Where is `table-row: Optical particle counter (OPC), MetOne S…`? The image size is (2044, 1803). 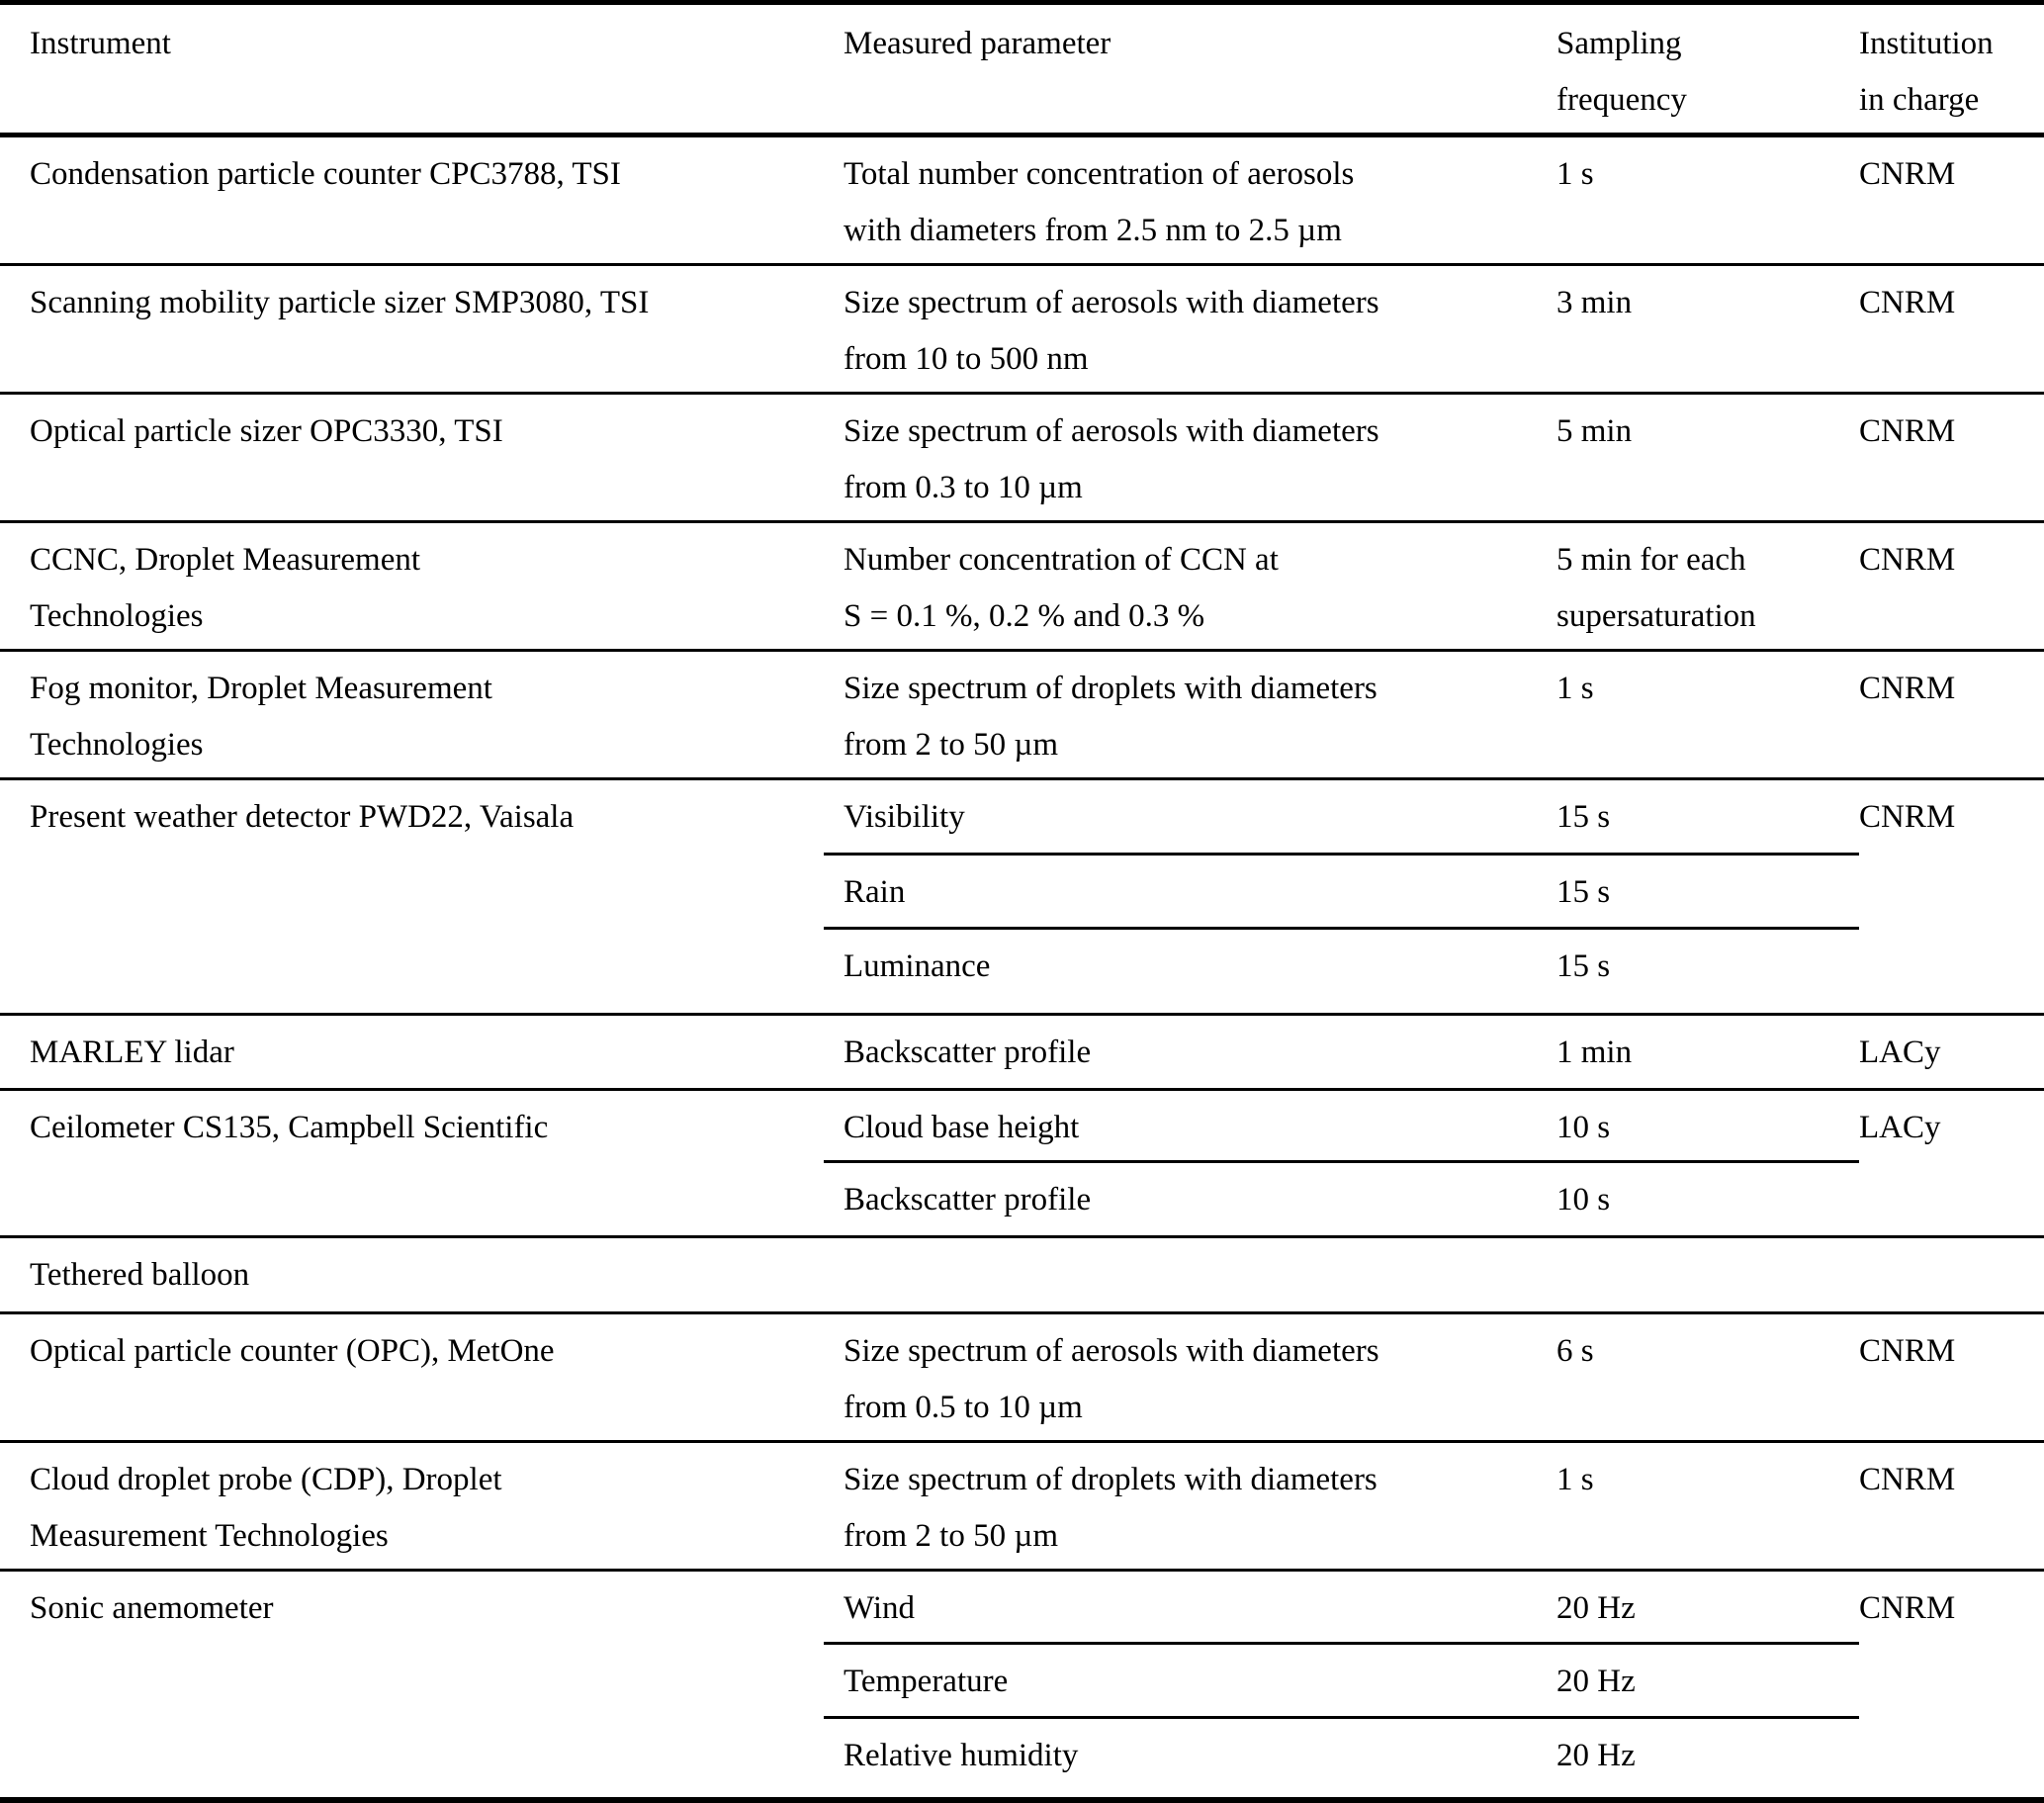 table-row: Optical particle counter (OPC), MetOne S… is located at coordinates (1022, 1376).